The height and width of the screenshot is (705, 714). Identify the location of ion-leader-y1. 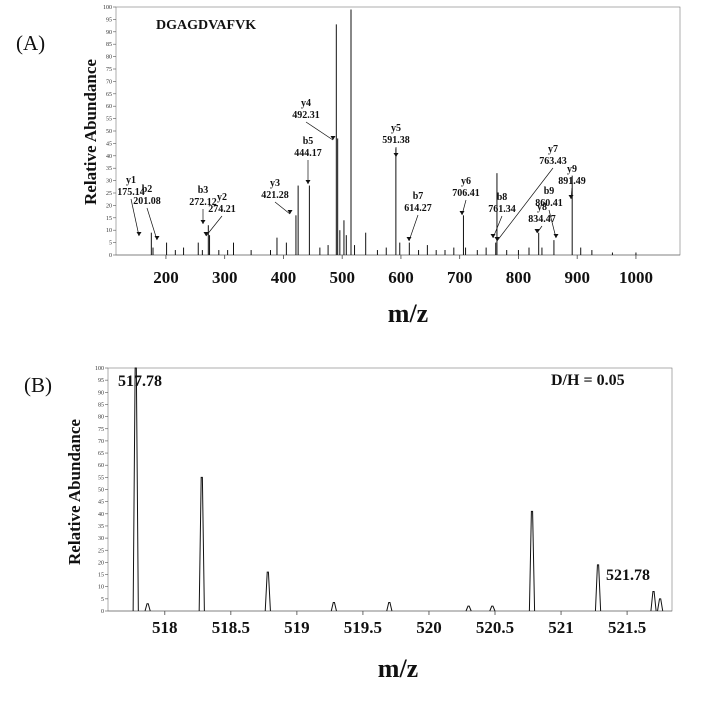
(135, 217).